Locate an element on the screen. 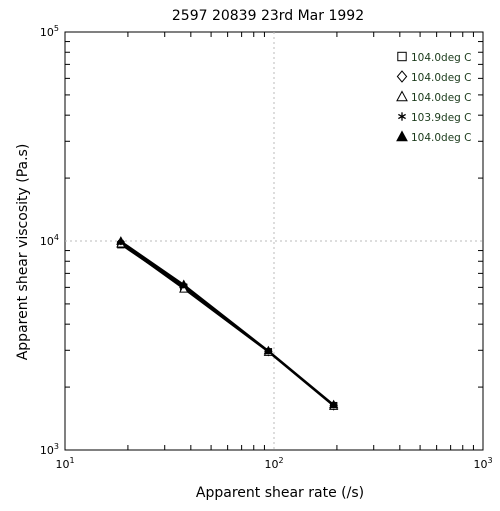 This screenshot has height=511, width=500. y-tick-label: 10³ is located at coordinates (49, 449).